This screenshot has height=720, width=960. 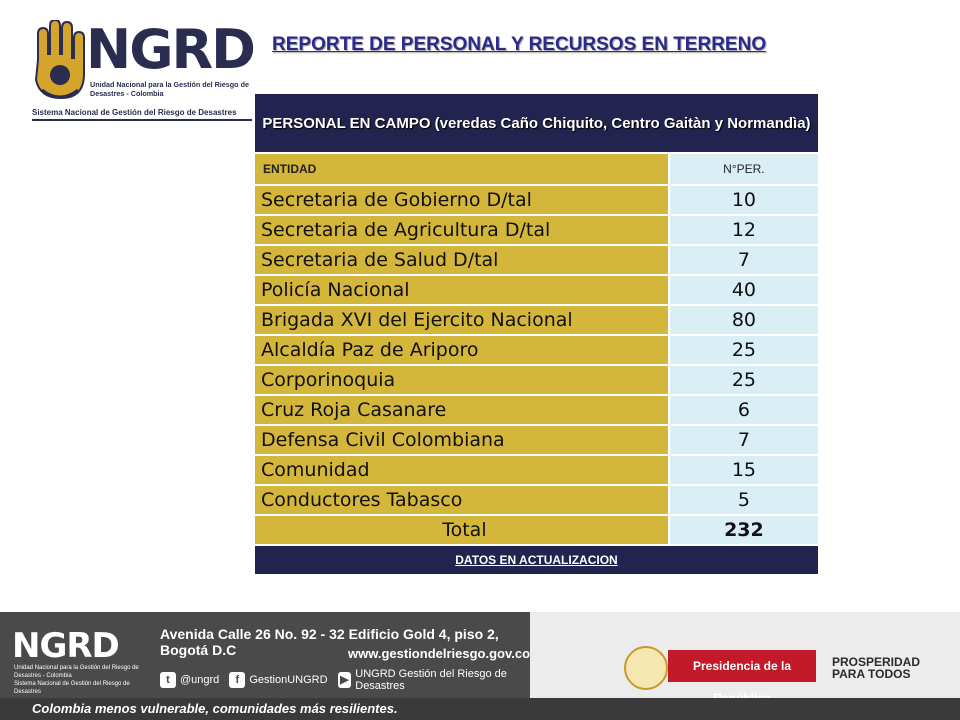 I want to click on footer-logo: NGRD, so click(x=66, y=646).